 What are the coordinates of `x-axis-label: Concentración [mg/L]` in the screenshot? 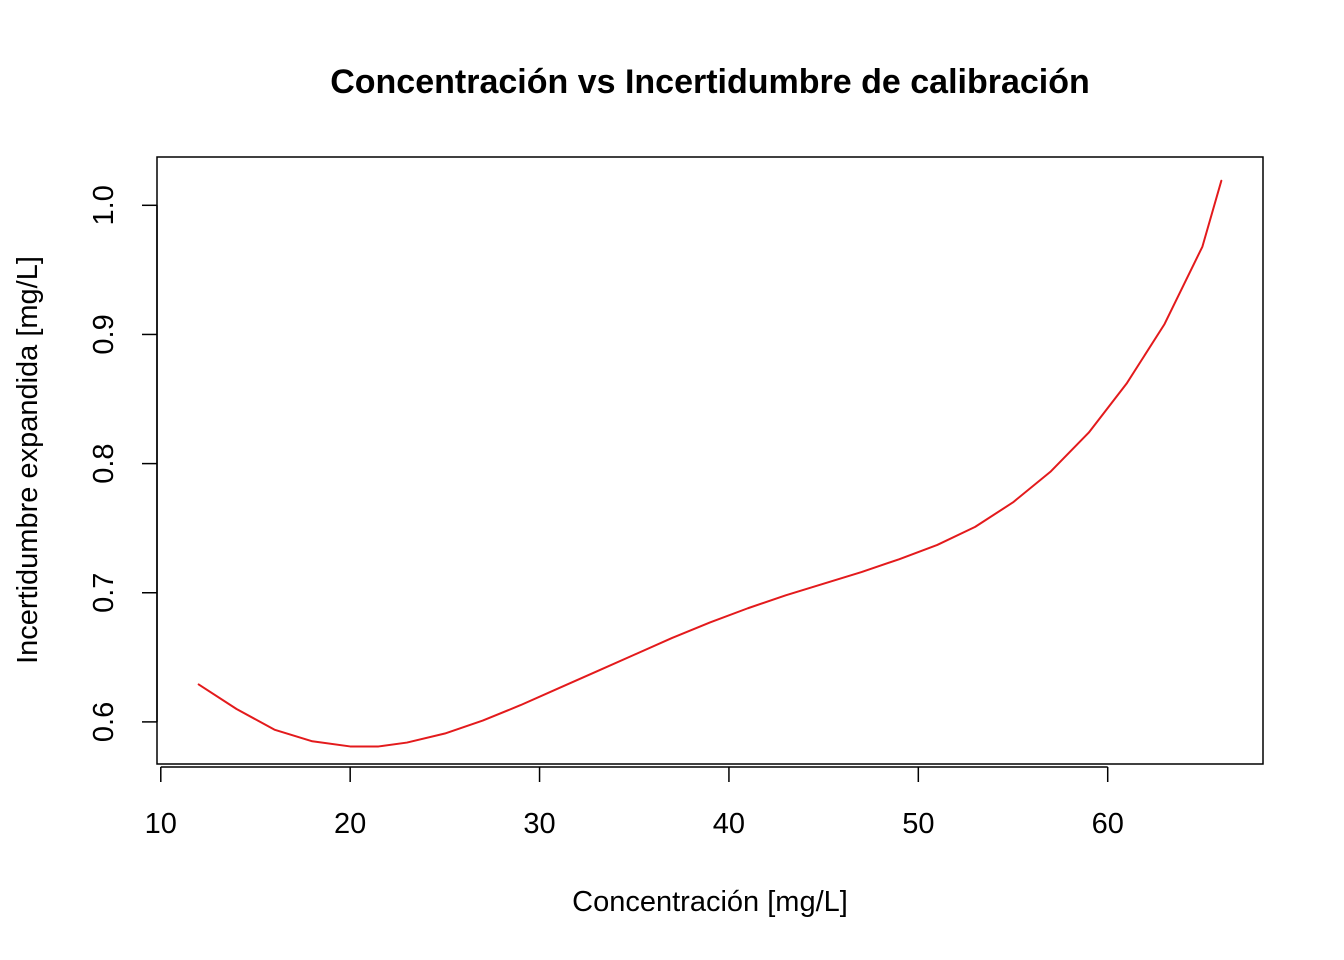 It's located at (710, 902).